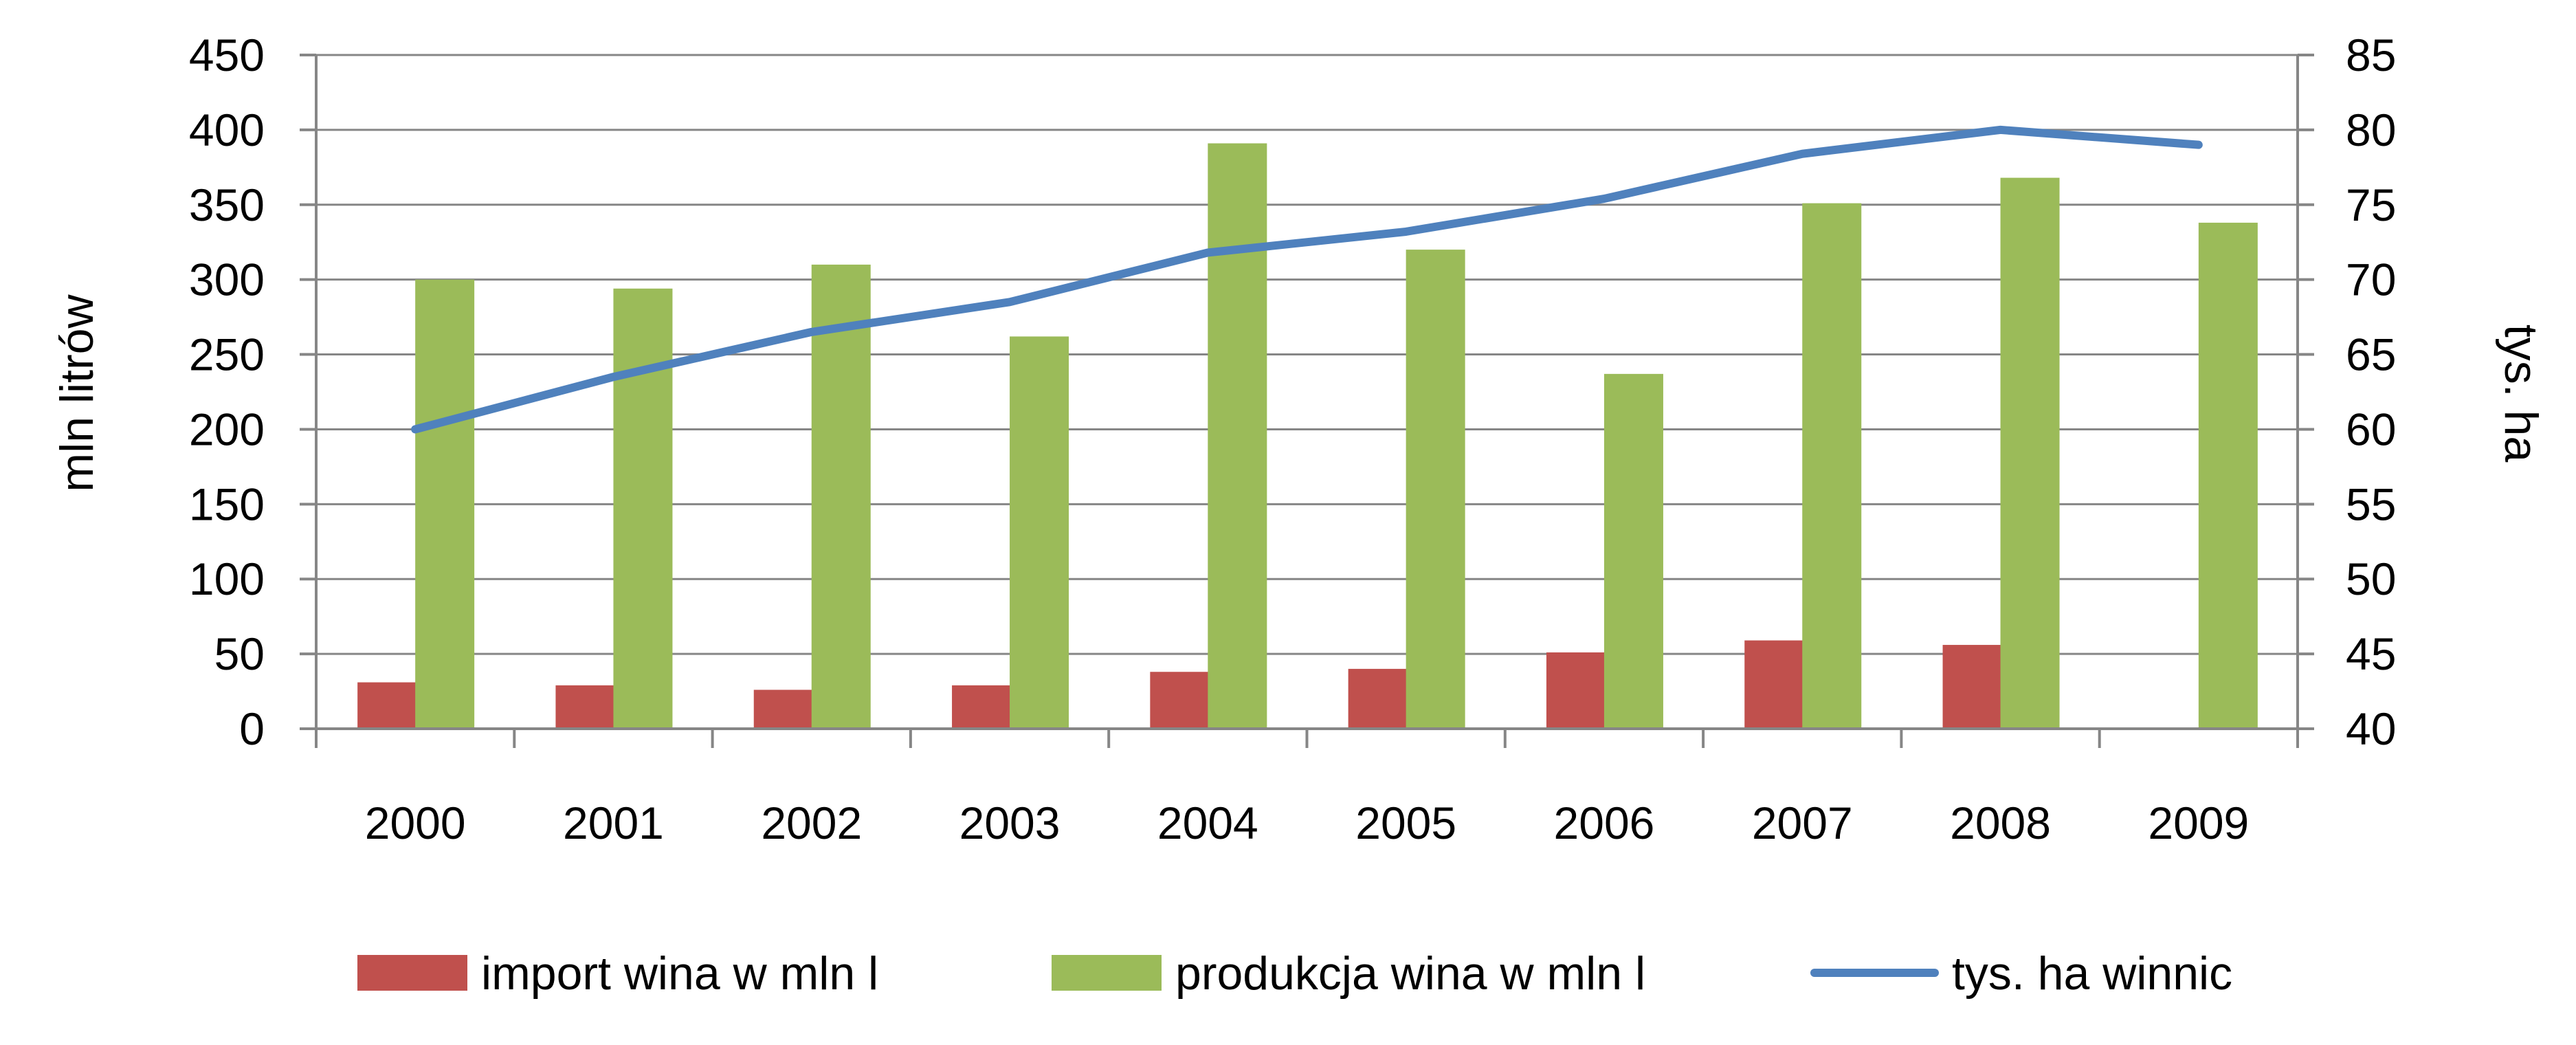 The width and height of the screenshot is (2576, 1045). What do you see at coordinates (1774, 684) in the screenshot?
I see `bar-import-2007` at bounding box center [1774, 684].